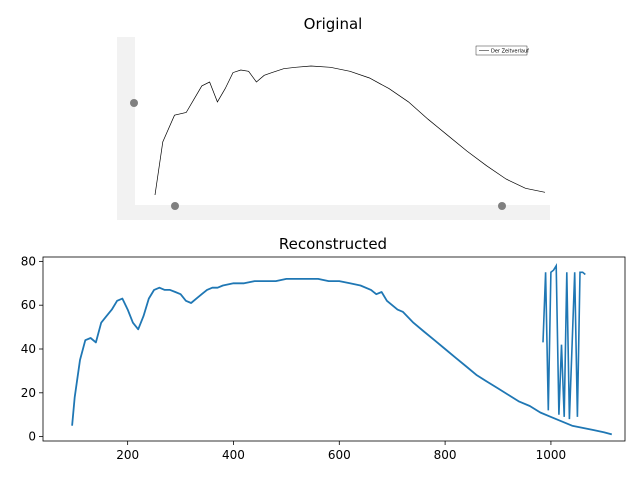  Describe the element at coordinates (127, 455) in the screenshot. I see `x-tick-label: 200` at that location.